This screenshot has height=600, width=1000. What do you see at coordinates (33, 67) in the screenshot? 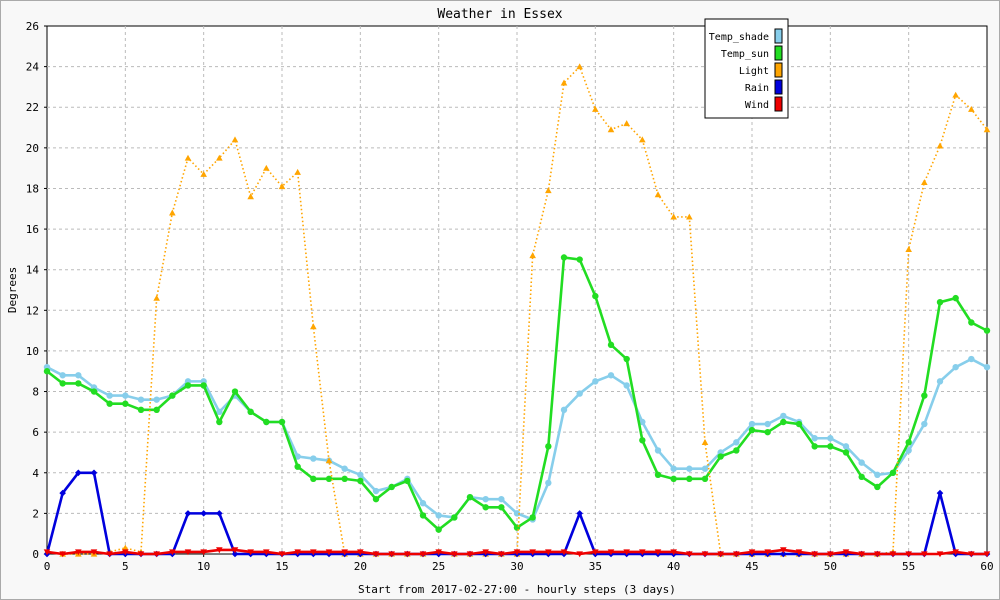
I see `y-tick-label: 24` at bounding box center [33, 67].